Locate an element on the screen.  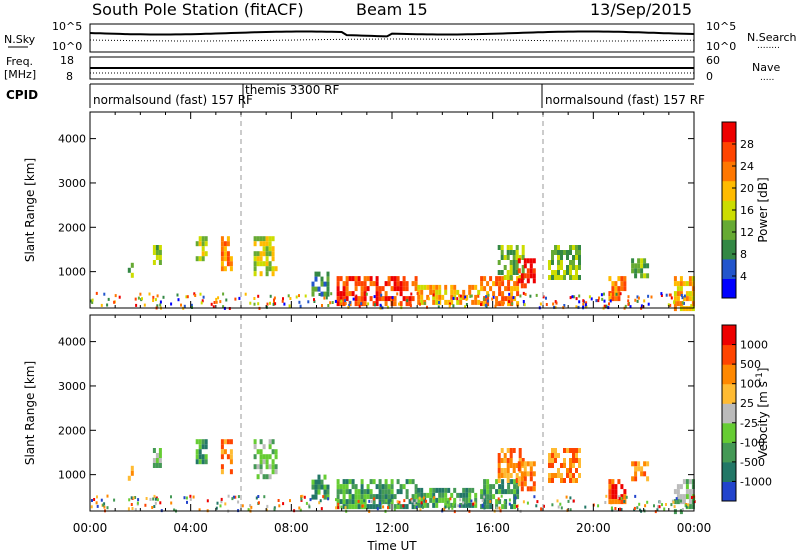
x-tick-label: 16:00 is located at coordinates (492, 528).